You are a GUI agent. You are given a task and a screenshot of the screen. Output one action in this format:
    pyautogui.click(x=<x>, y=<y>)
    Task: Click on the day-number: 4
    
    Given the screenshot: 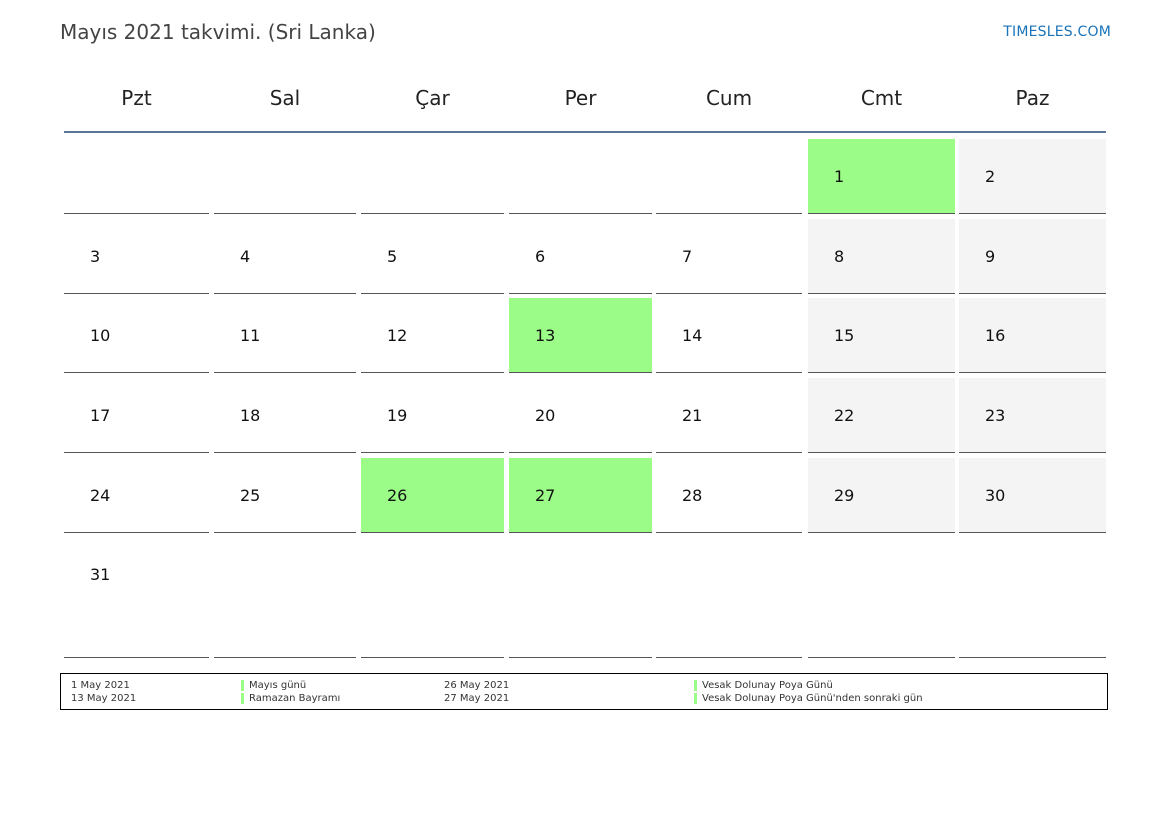 What is the action you would take?
    pyautogui.click(x=245, y=256)
    